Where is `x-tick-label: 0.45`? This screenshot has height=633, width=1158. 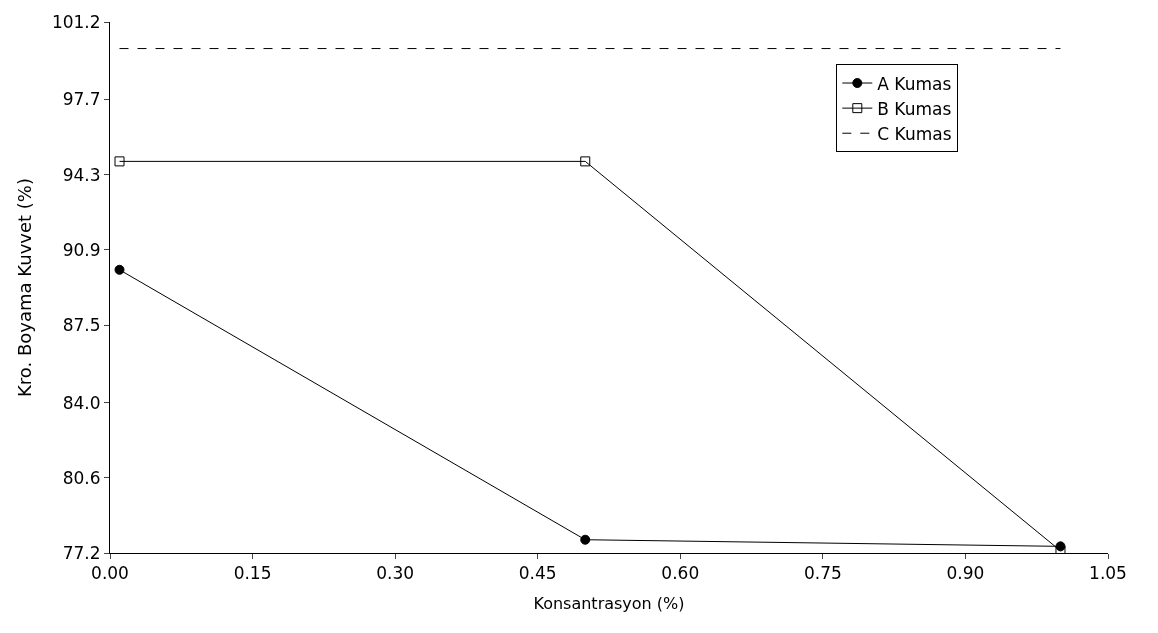 x-tick-label: 0.45 is located at coordinates (537, 573).